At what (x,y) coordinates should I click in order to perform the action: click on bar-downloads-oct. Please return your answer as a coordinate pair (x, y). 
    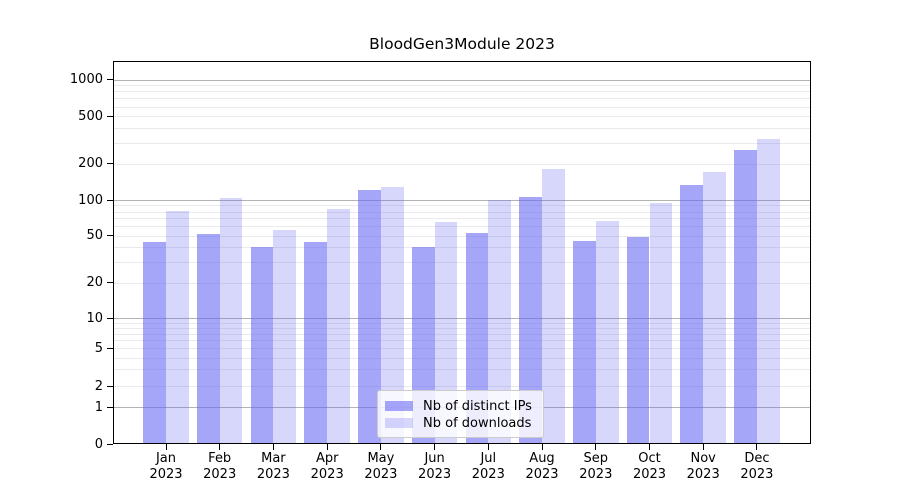
    Looking at the image, I should click on (661, 322).